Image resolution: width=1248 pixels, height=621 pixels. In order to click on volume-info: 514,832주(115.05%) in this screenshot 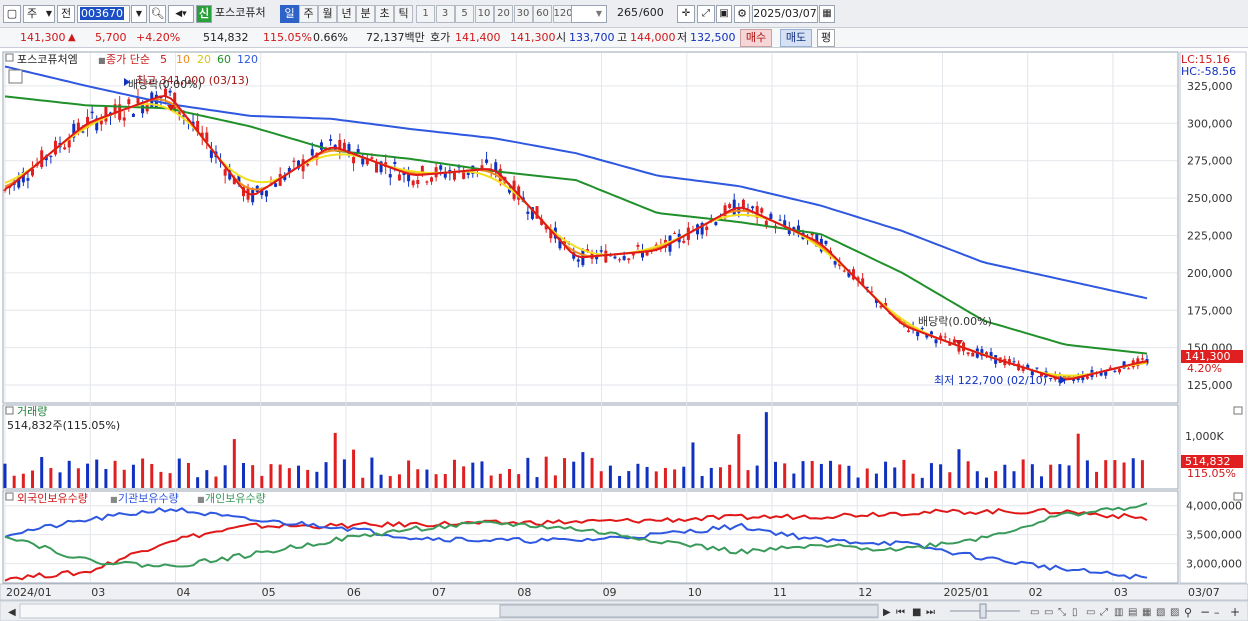, I will do `click(63, 425)`.